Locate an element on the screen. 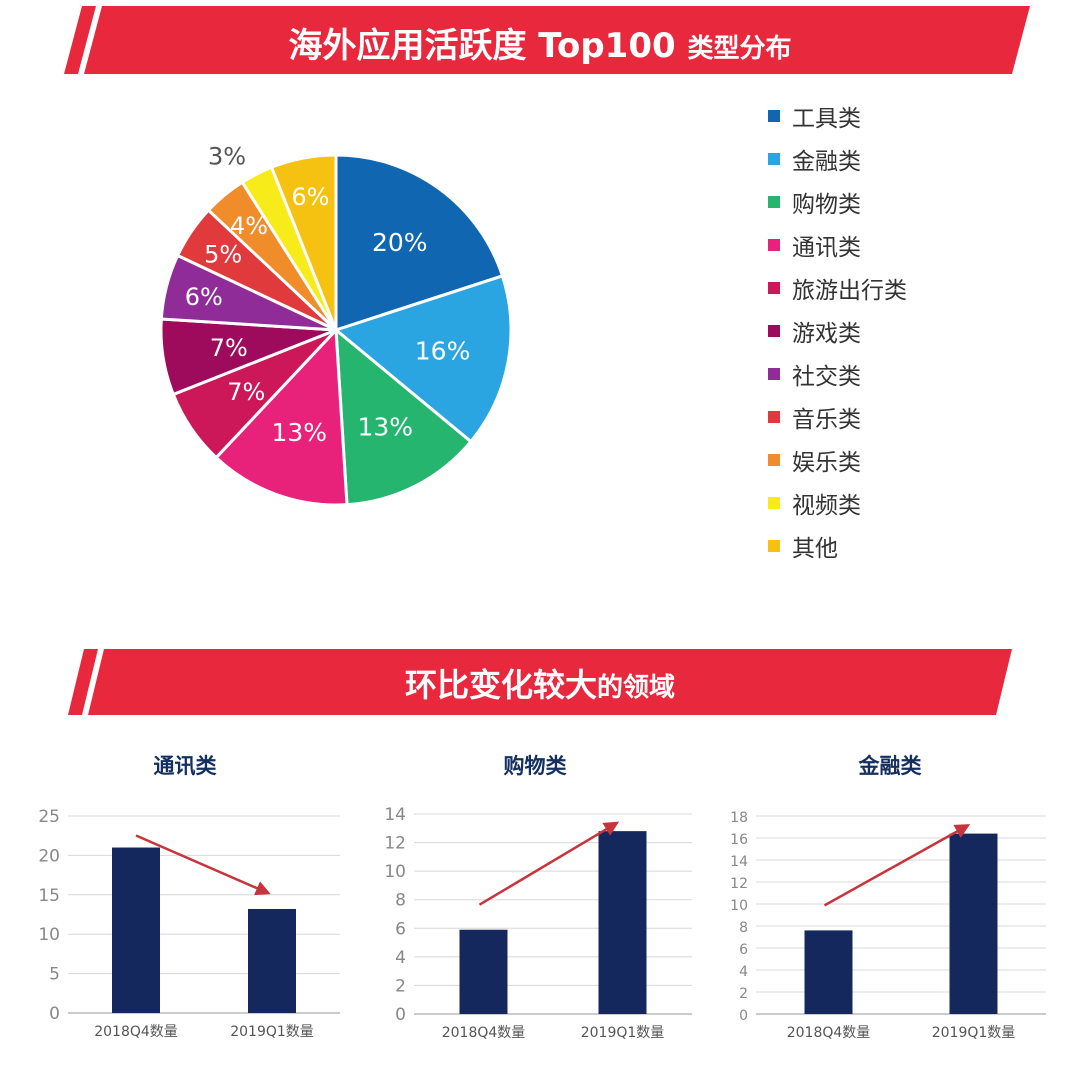  legend-label: 金融类 is located at coordinates (826, 161).